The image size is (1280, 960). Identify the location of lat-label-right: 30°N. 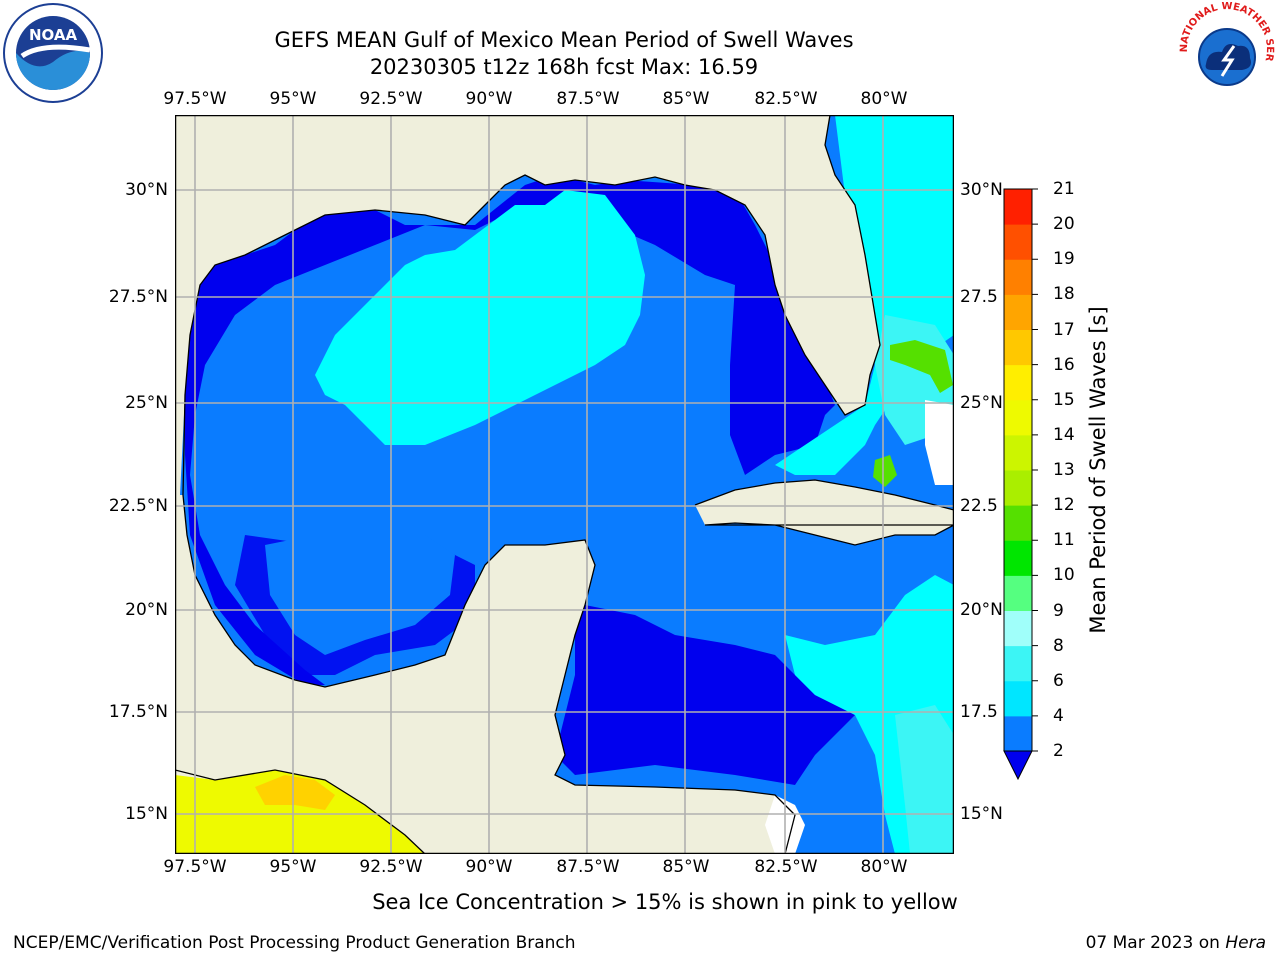
(981, 190).